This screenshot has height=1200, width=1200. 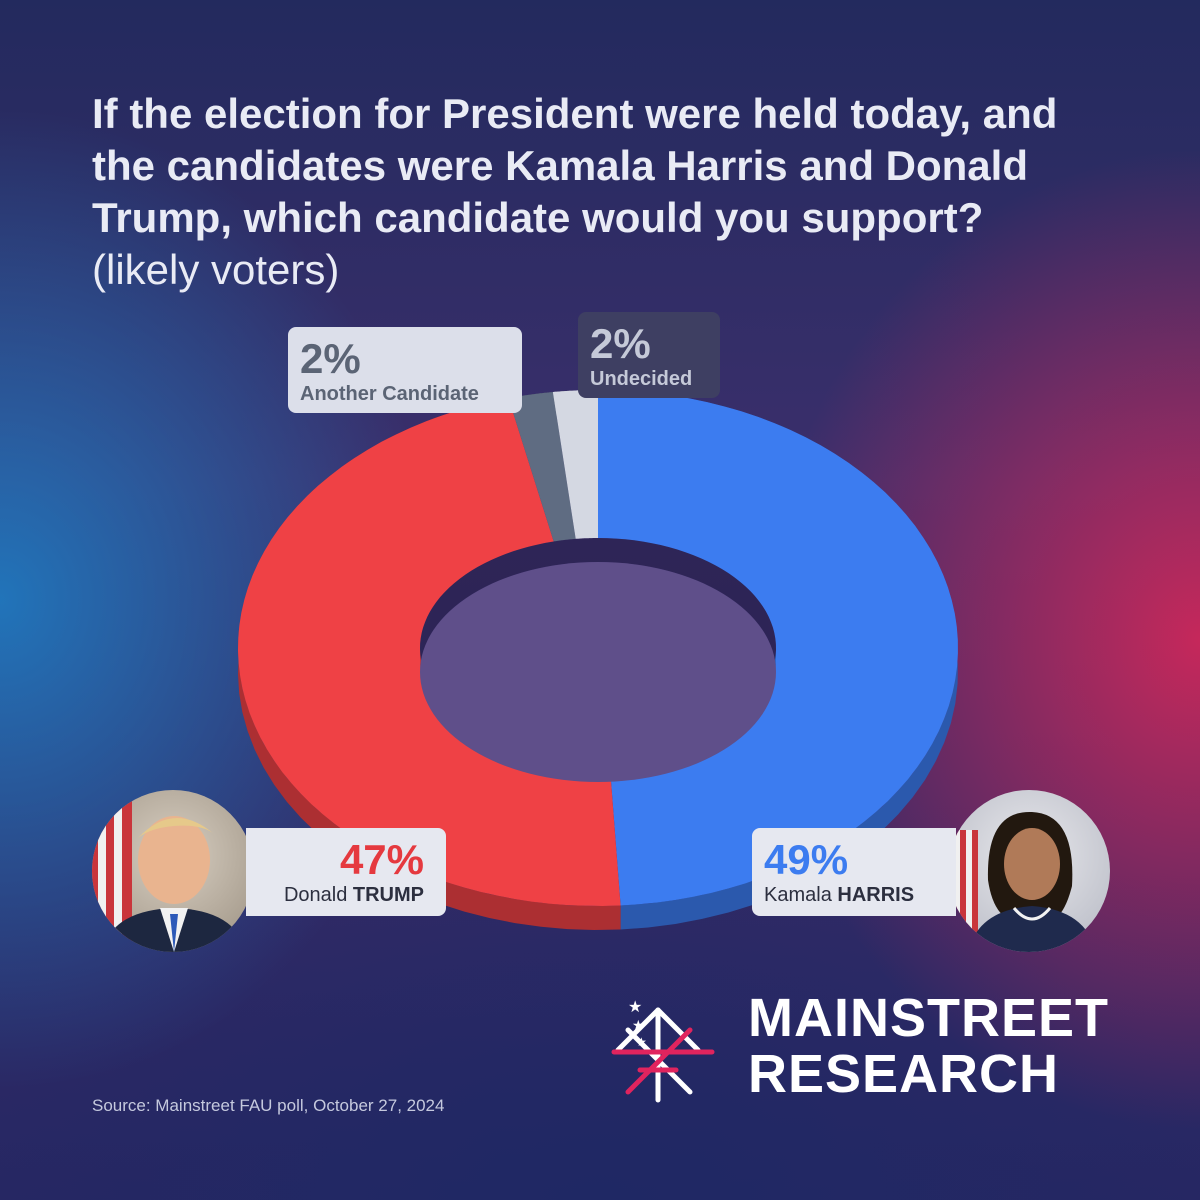 I want to click on trump-label: Donald TRUMP, so click(x=335, y=895).